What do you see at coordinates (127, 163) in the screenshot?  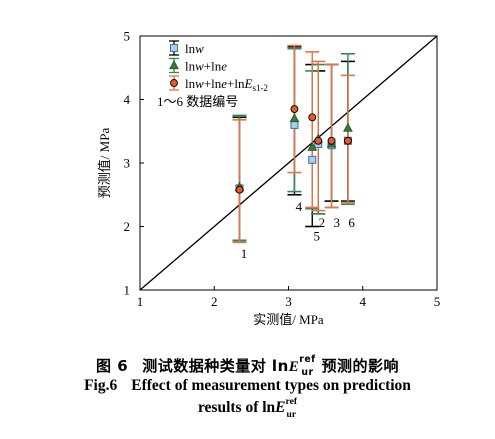 I see `y-tick-label: 3` at bounding box center [127, 163].